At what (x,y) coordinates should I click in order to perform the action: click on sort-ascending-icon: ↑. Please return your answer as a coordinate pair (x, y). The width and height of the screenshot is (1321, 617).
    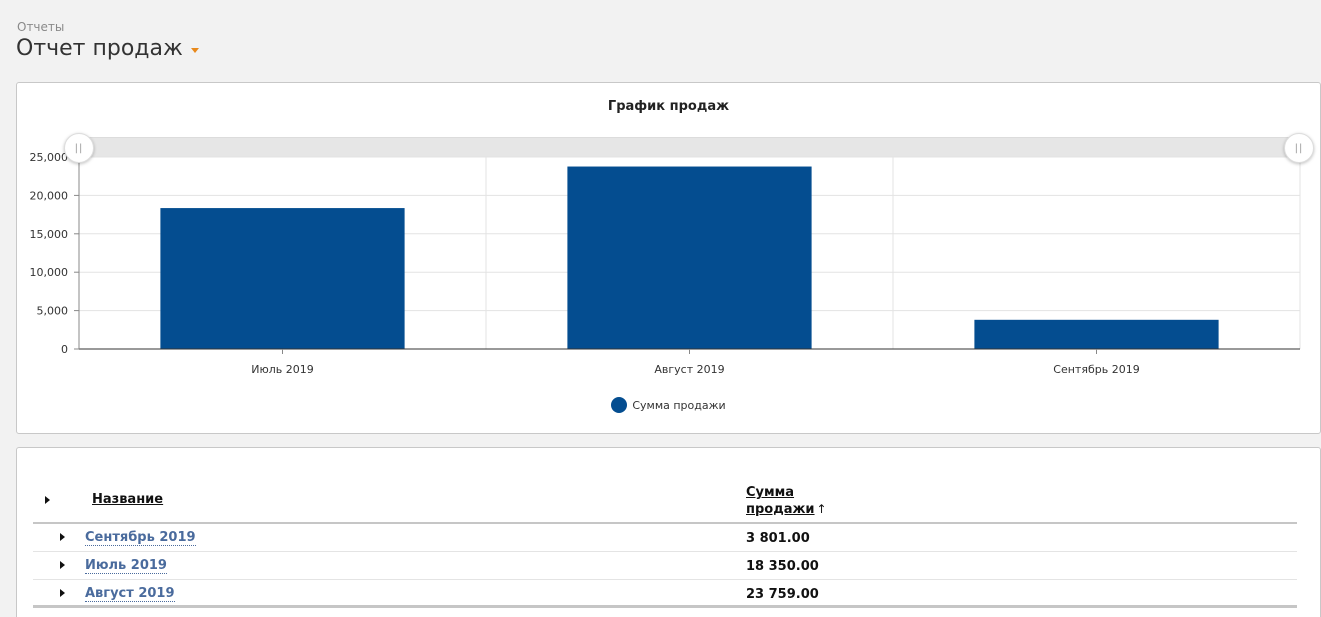
    Looking at the image, I should click on (821, 509).